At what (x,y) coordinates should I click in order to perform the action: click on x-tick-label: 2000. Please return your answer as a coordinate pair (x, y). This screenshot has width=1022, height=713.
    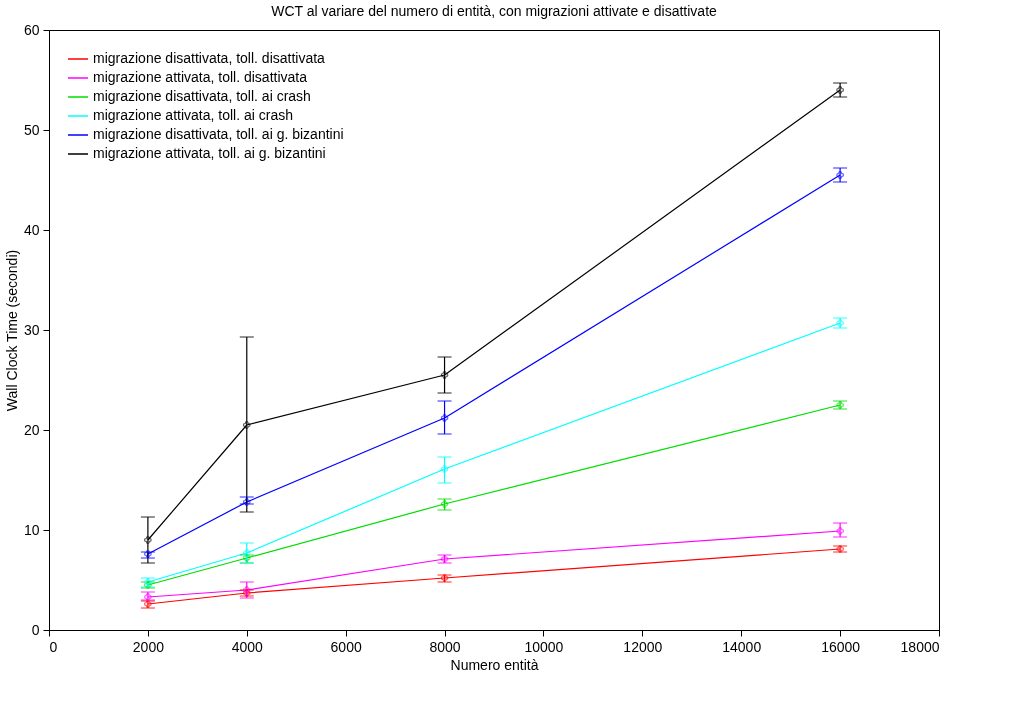
    Looking at the image, I should click on (148, 646).